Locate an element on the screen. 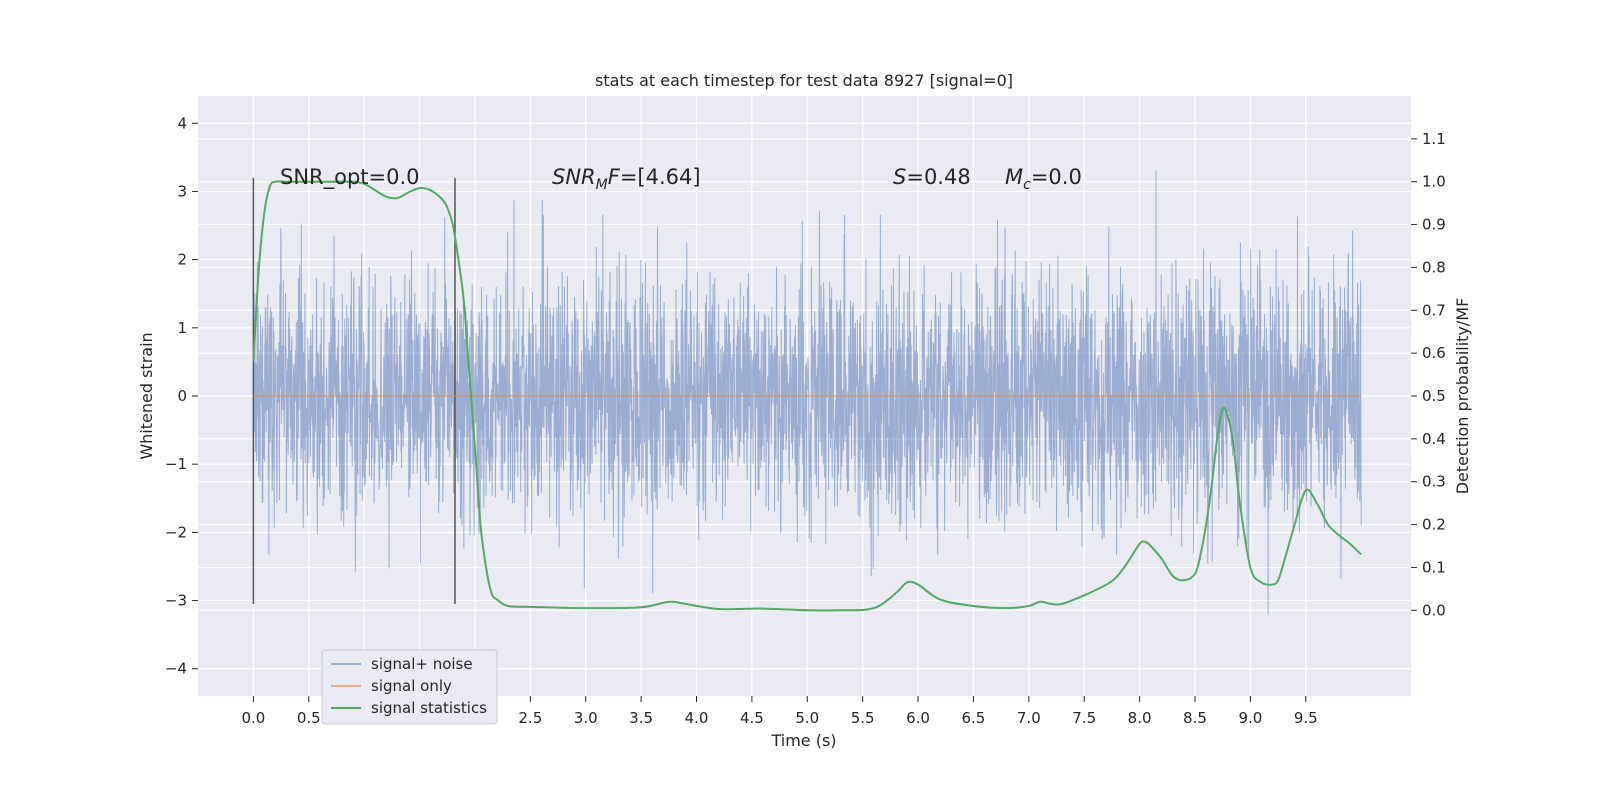 Image resolution: width=1600 pixels, height=800 pixels. annotation-snr-mf-f: F is located at coordinates (614, 177).